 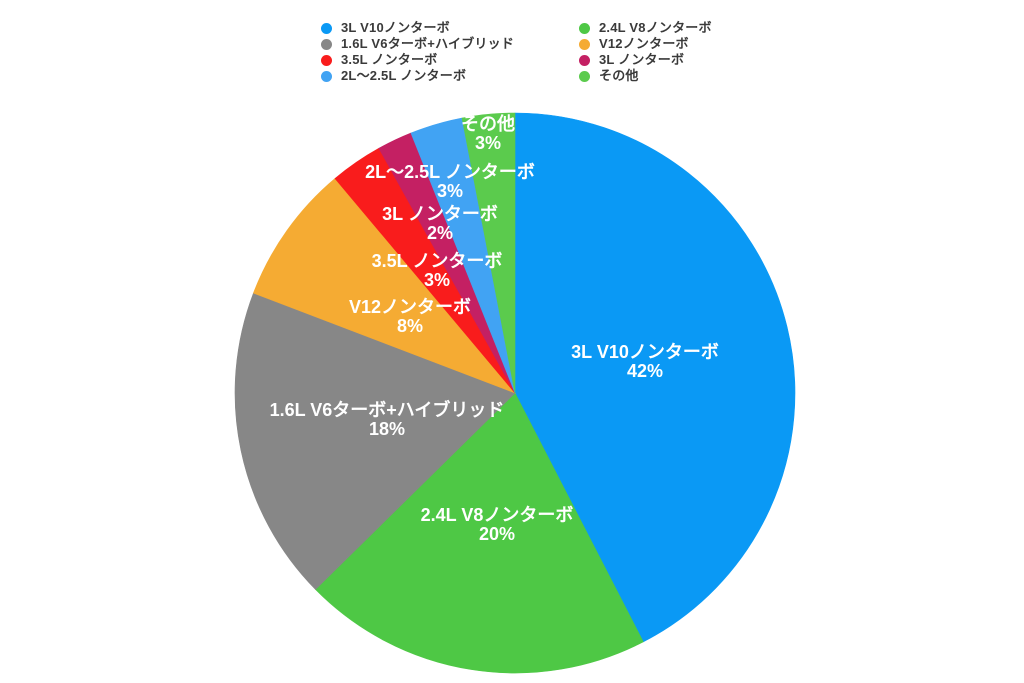 I want to click on legend-label: その他, so click(x=619, y=75).